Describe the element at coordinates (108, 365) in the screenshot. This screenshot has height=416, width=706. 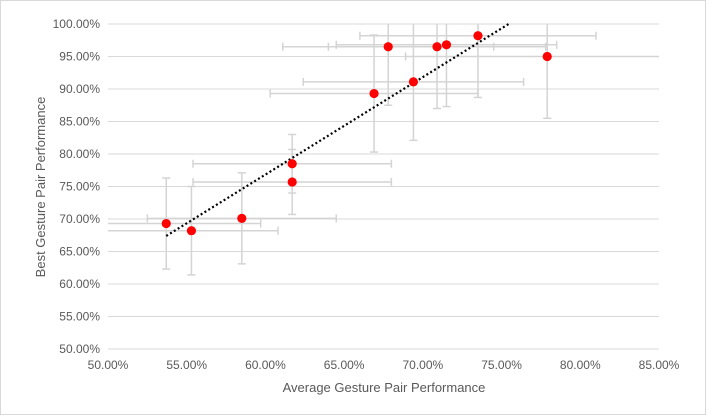
I see `x-tick-label: 50.00%` at that location.